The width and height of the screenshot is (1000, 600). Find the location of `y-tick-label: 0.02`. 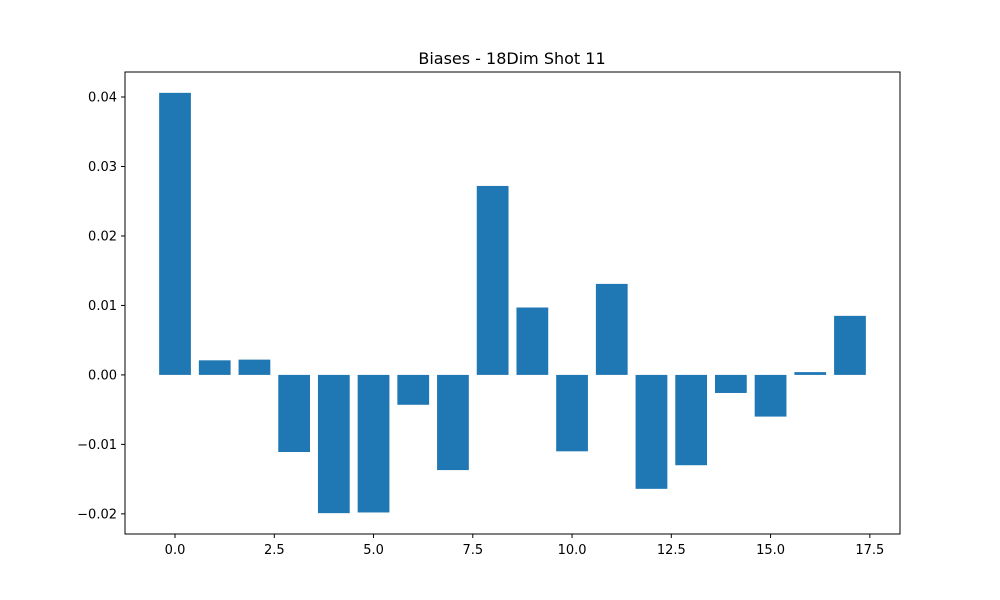

y-tick-label: 0.02 is located at coordinates (102, 236).